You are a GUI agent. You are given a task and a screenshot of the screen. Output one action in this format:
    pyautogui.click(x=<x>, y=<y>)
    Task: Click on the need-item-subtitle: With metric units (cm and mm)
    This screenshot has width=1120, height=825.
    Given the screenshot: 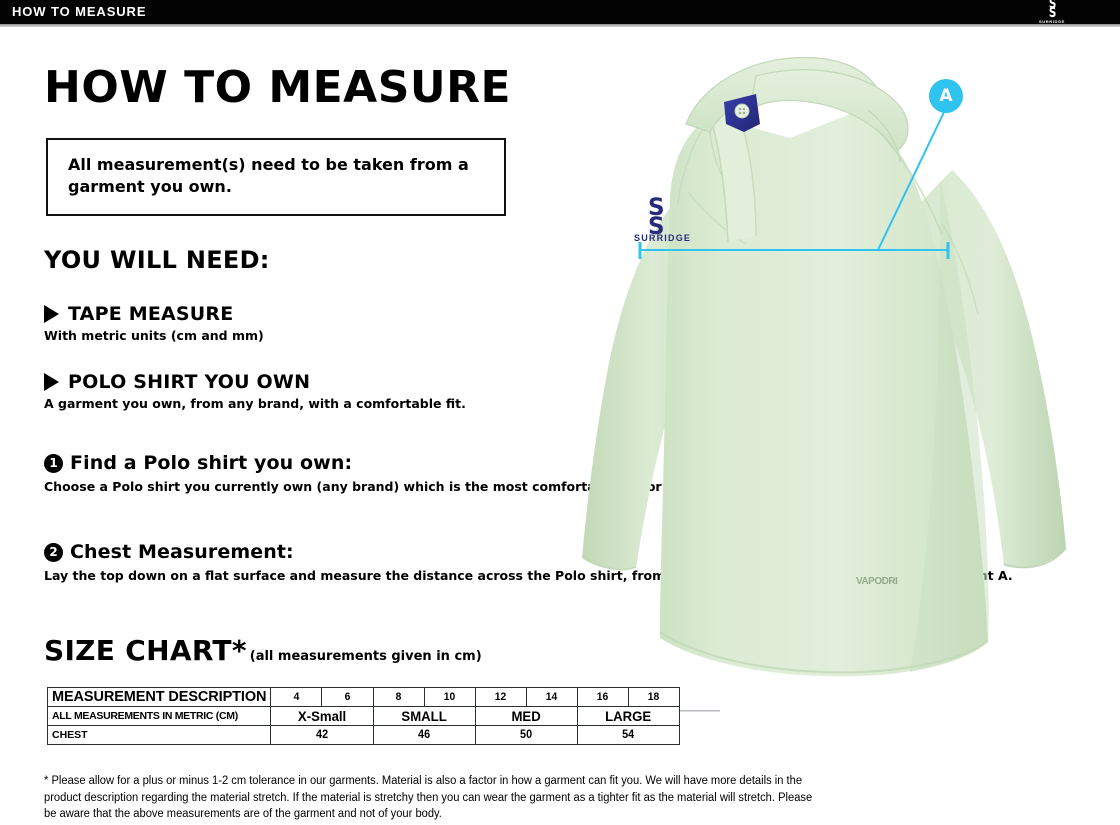 What is the action you would take?
    pyautogui.click(x=154, y=335)
    